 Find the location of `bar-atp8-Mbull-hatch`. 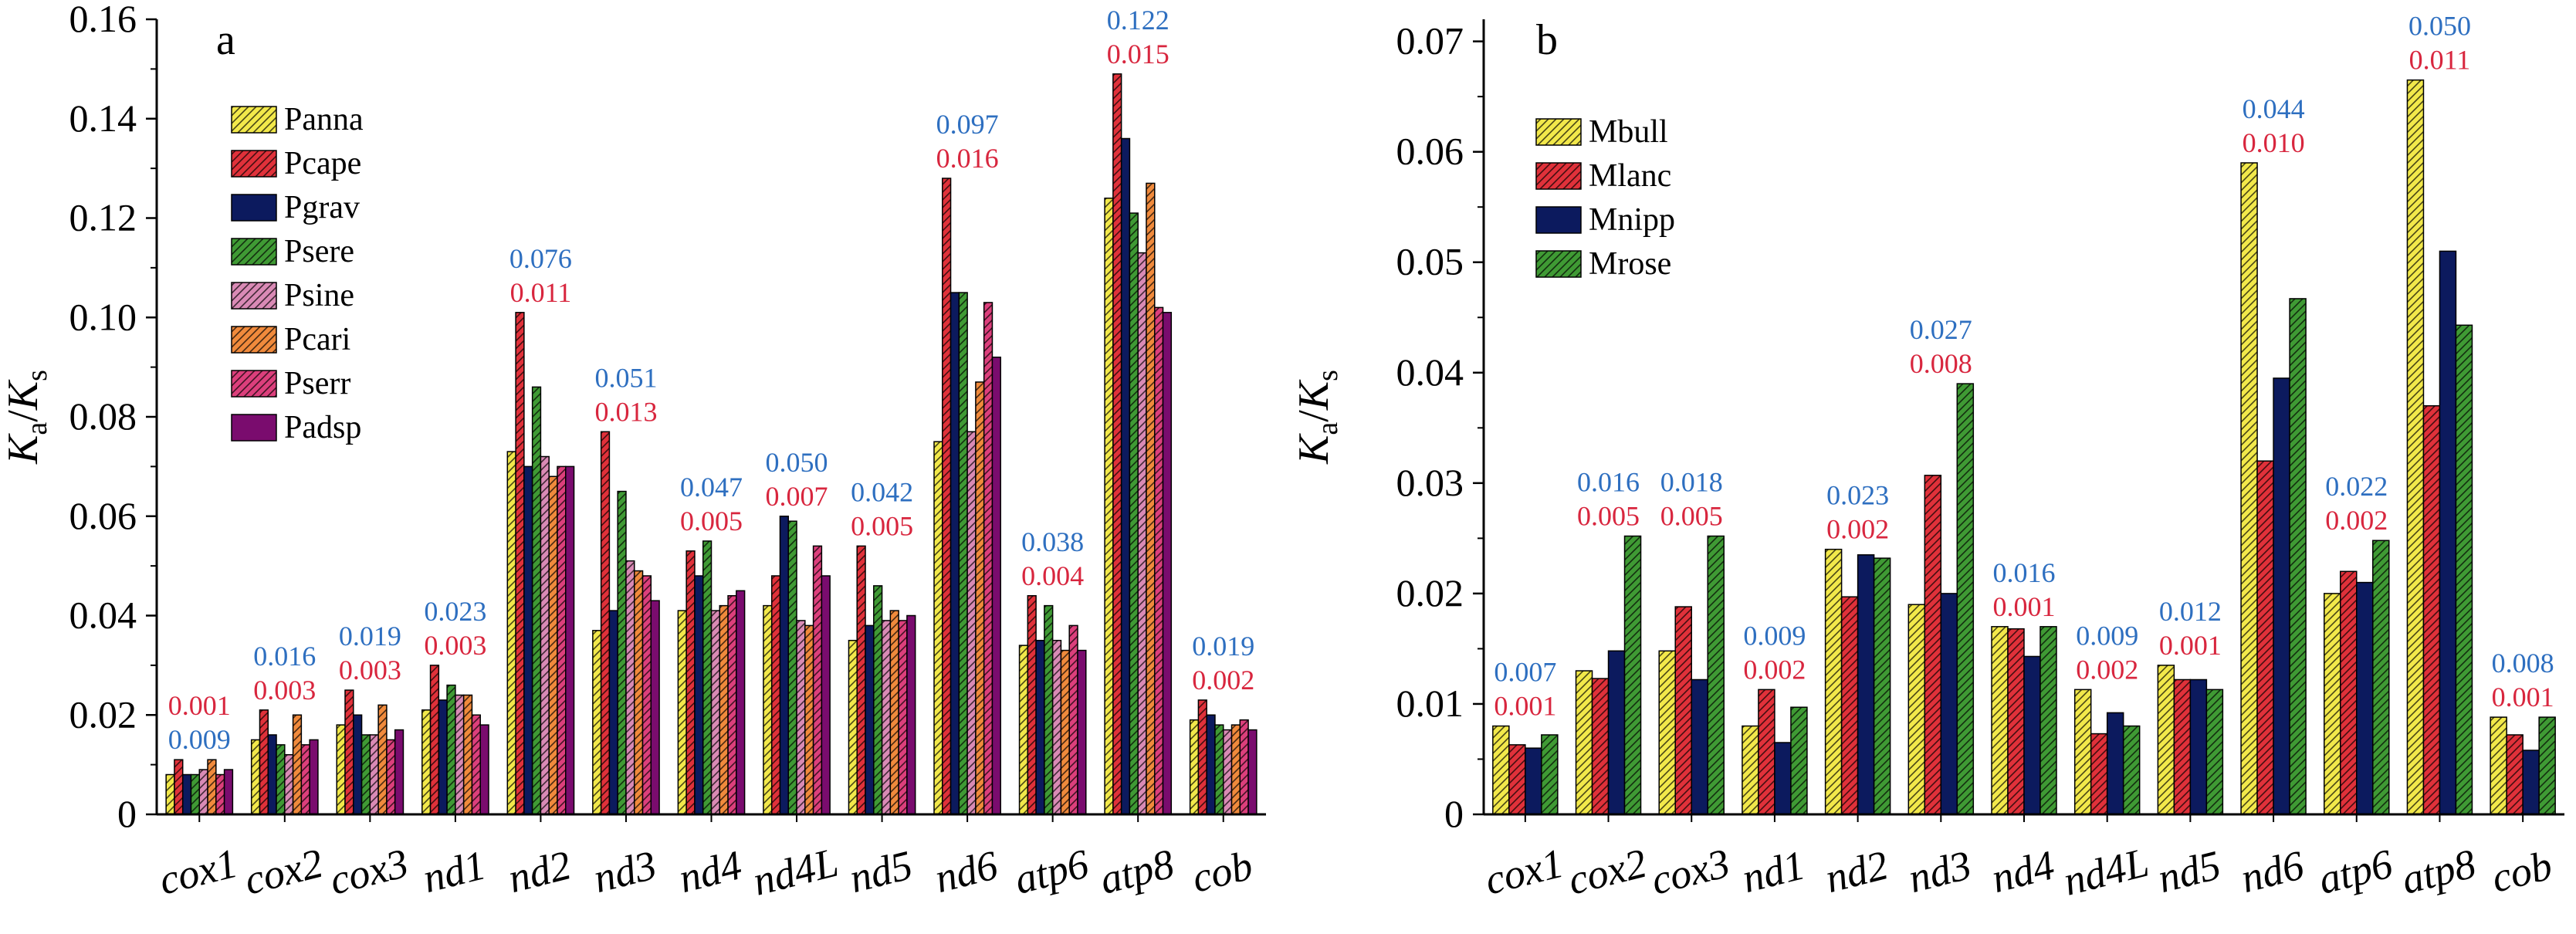

bar-atp8-Mbull-hatch is located at coordinates (2415, 447).